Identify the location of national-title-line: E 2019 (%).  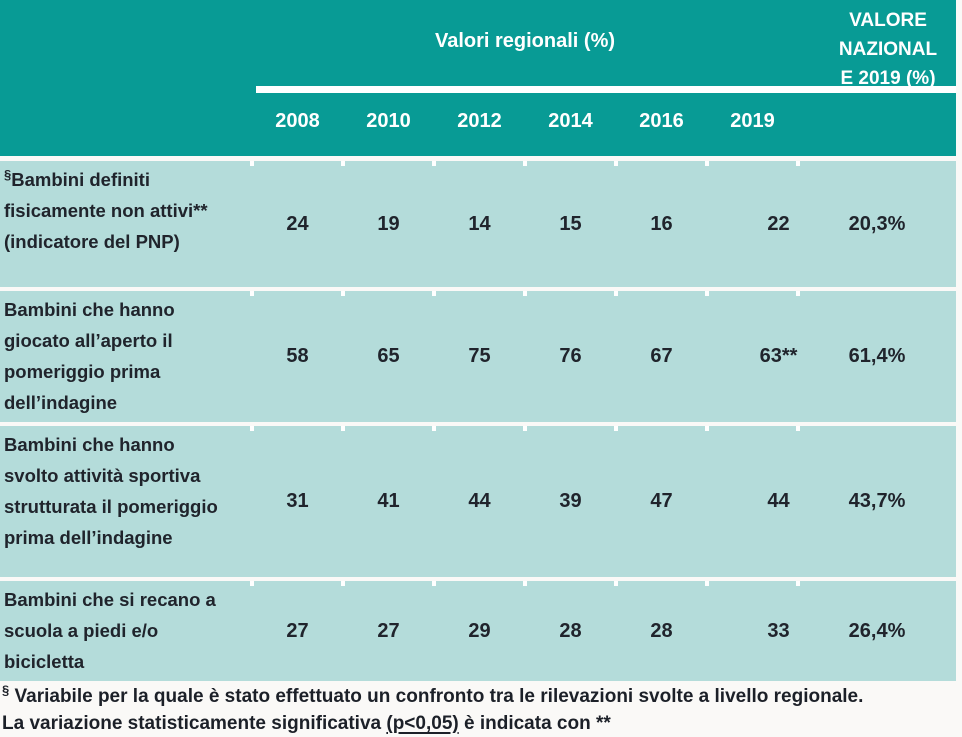
(888, 78).